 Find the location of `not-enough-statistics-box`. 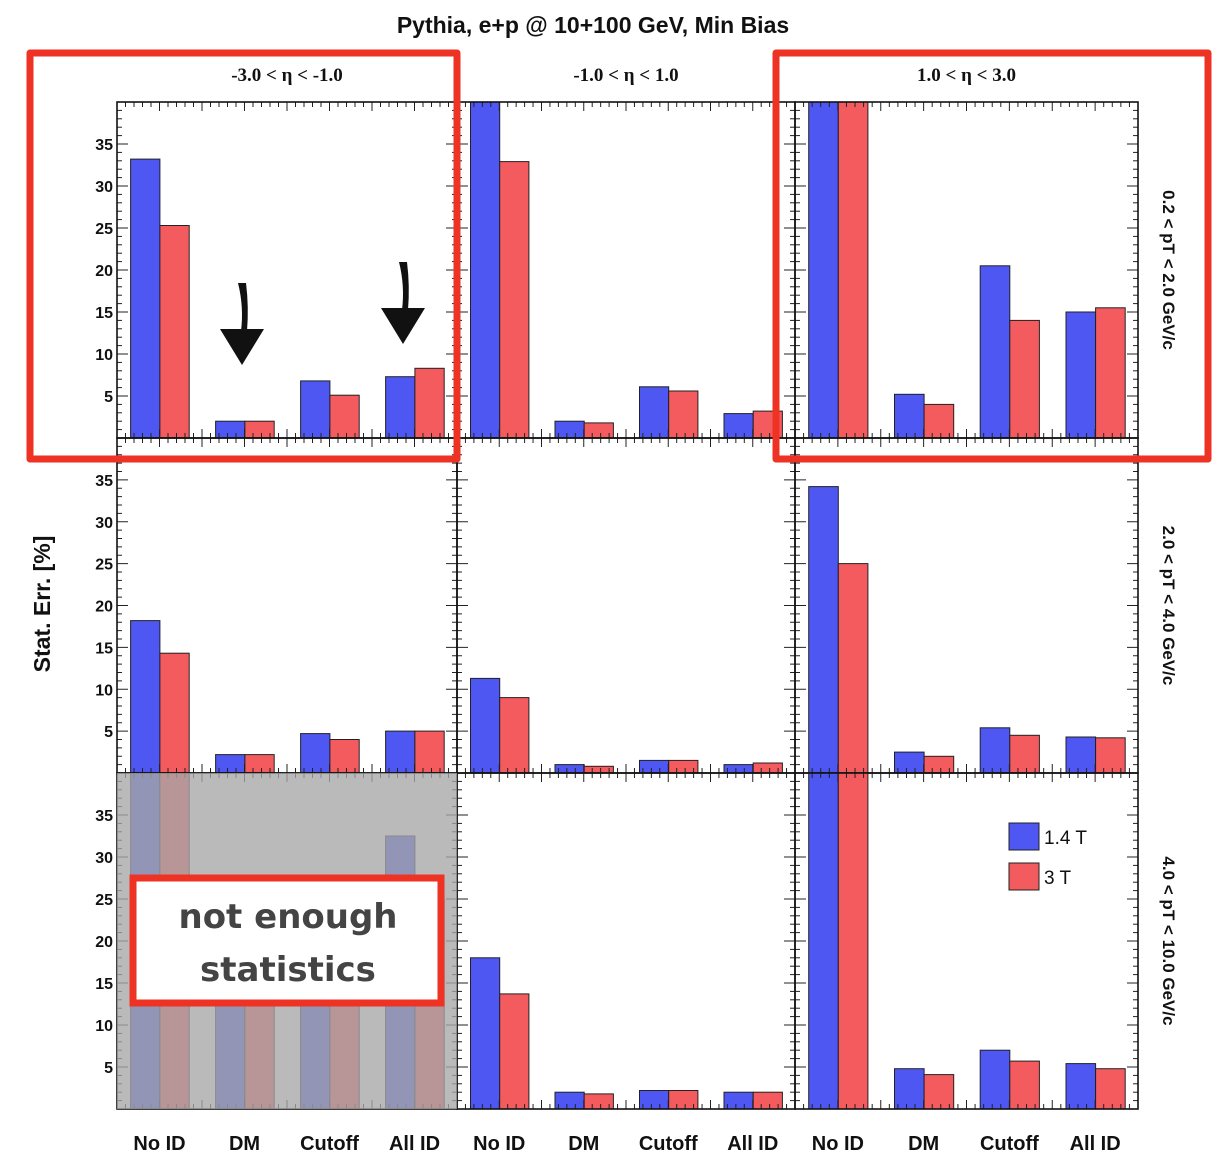

not-enough-statistics-box is located at coordinates (287, 940).